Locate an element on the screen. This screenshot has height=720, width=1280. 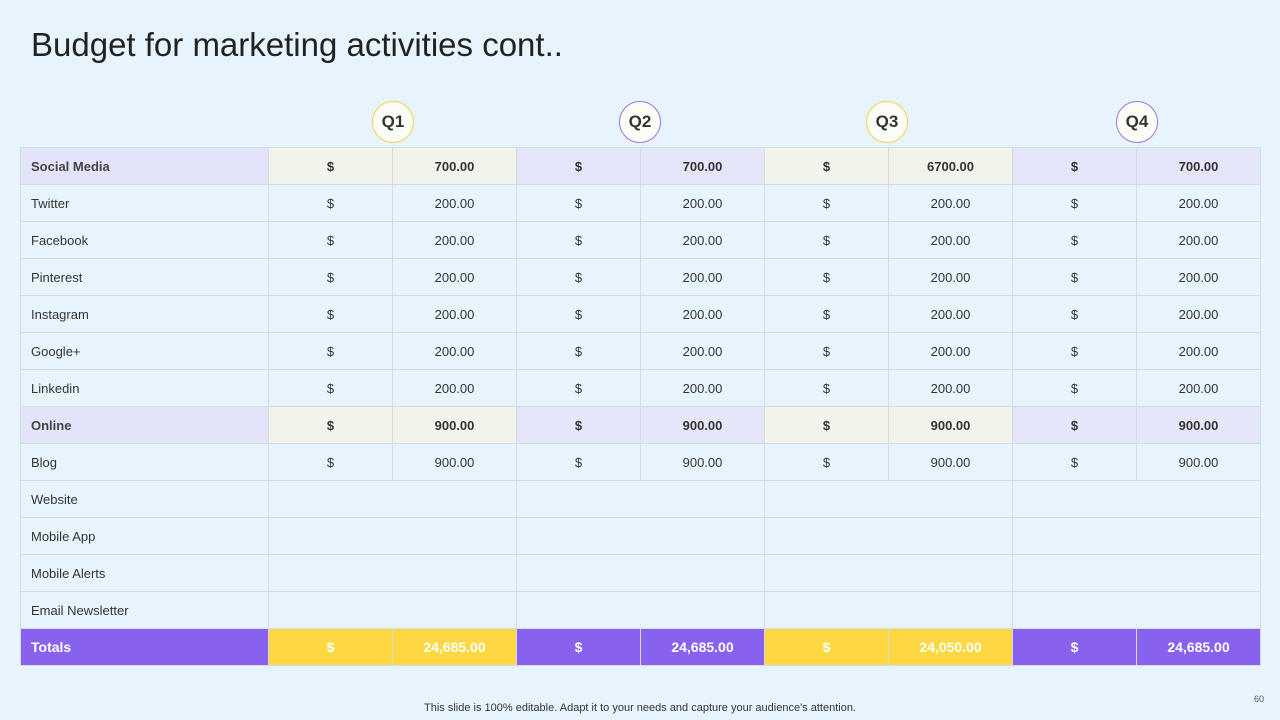
row-label: Social Media is located at coordinates (144, 166).